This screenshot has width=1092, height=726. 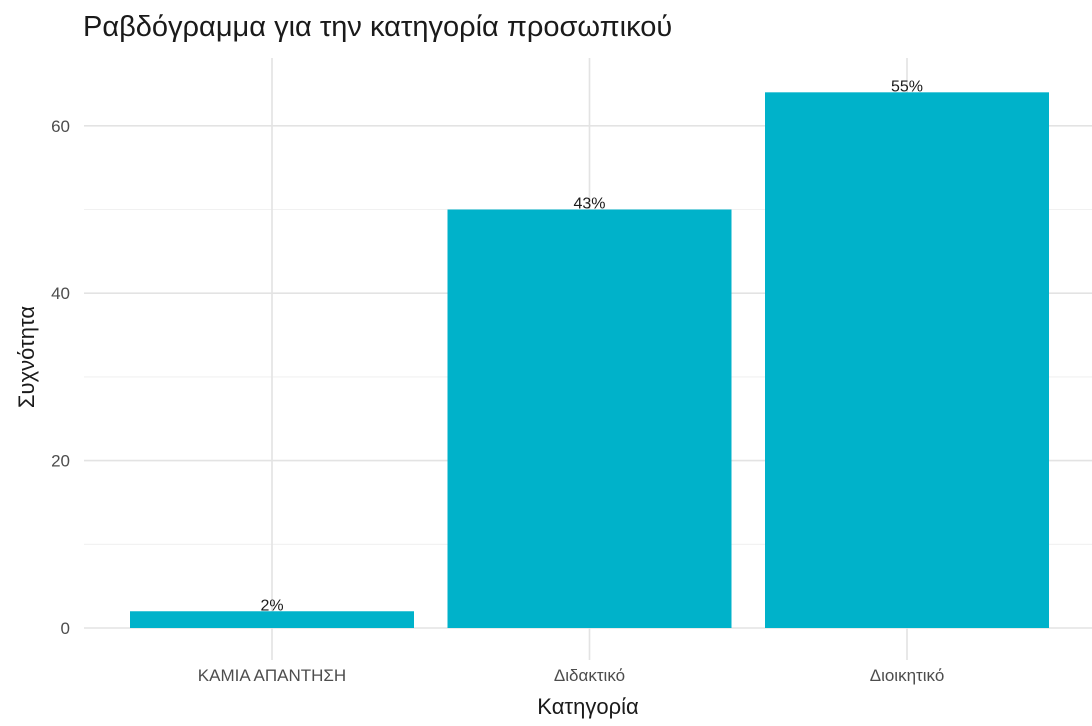 I want to click on bar, so click(x=272, y=619).